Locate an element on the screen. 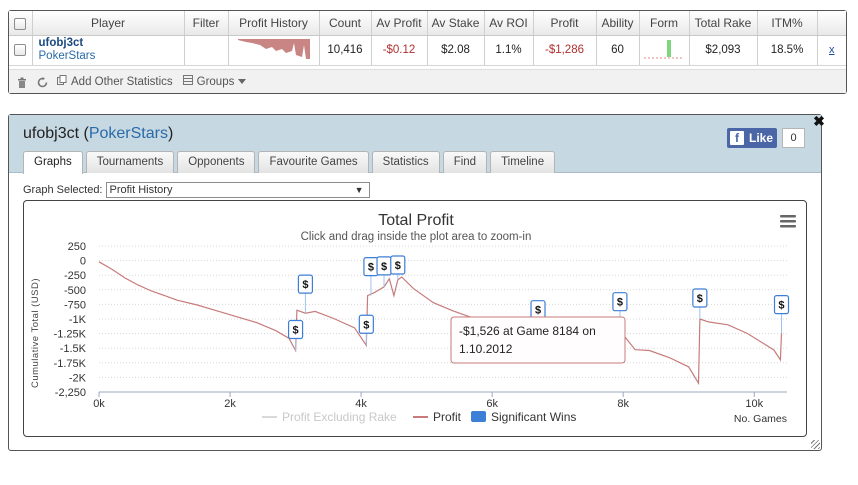 The height and width of the screenshot is (485, 858). refresh-icon is located at coordinates (42, 81).